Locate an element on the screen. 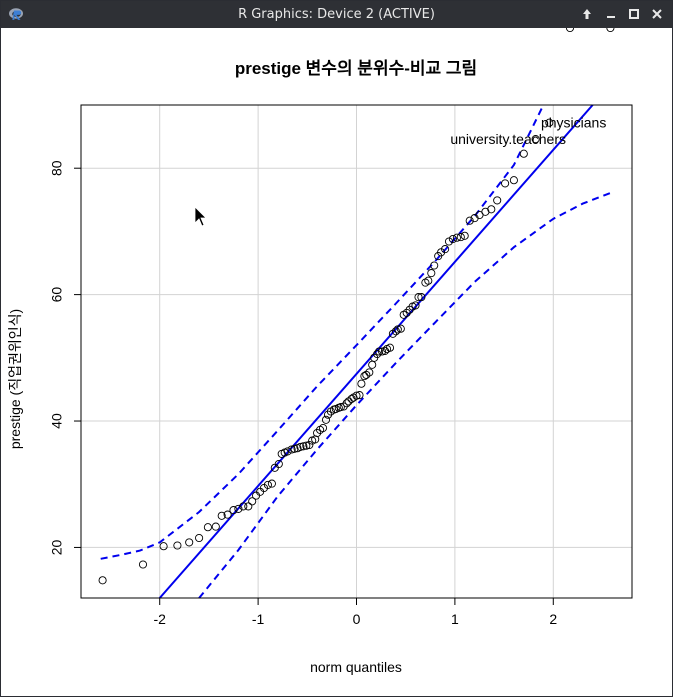 This screenshot has width=673, height=700. mouse-pointer-icon is located at coordinates (200, 216).